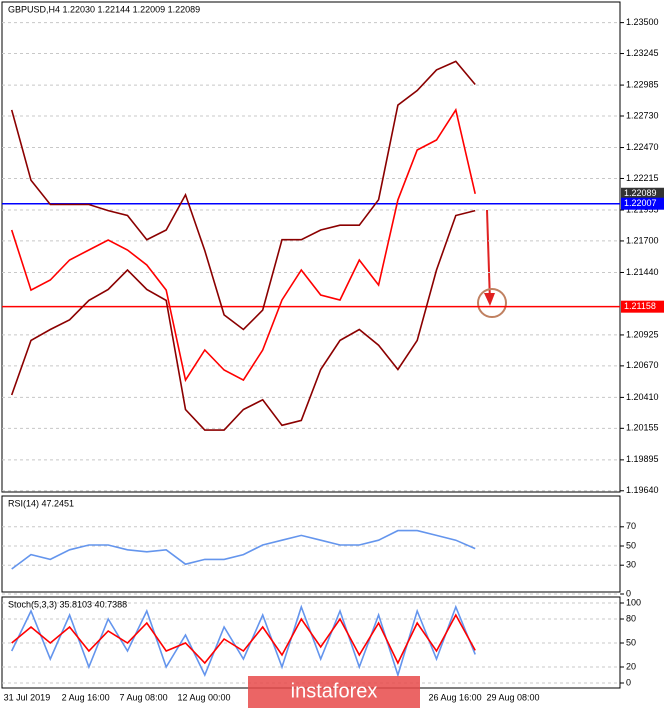 The height and width of the screenshot is (708, 665). I want to click on y-tick-label: 1.22985, so click(642, 84).